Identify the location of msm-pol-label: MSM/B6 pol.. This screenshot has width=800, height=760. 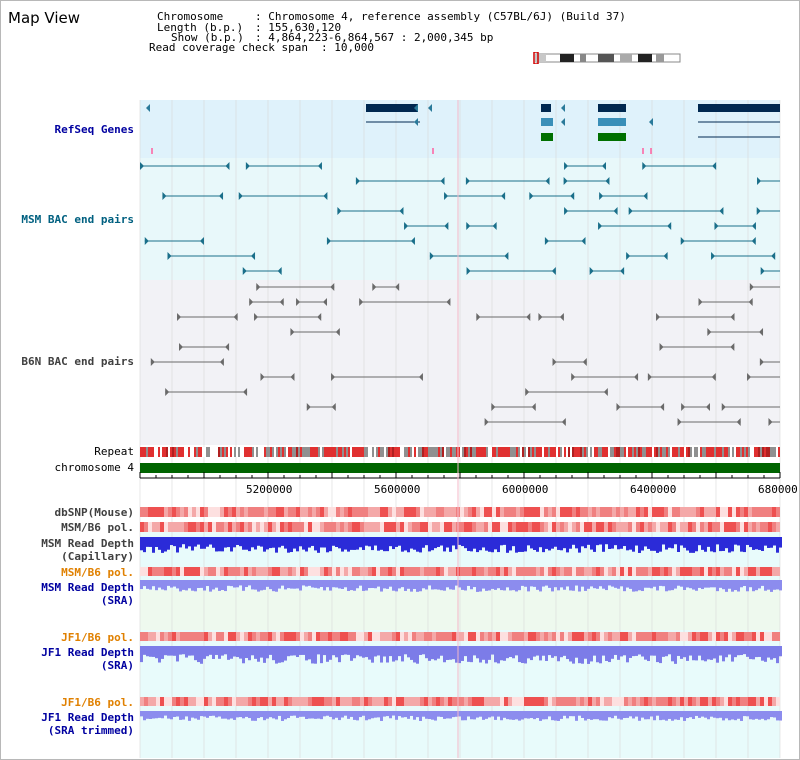
(97, 527).